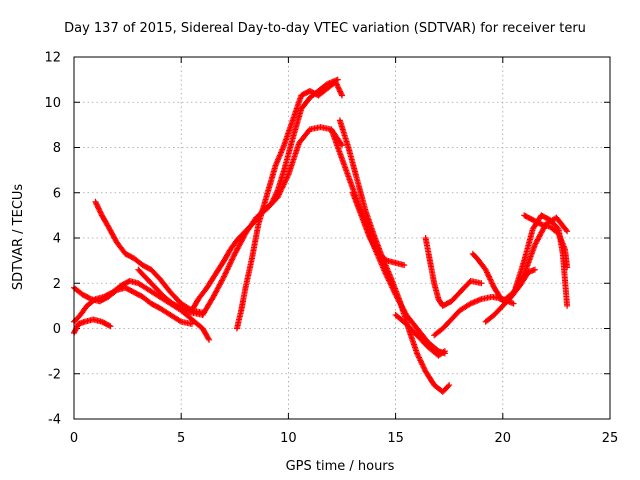 This screenshot has height=480, width=640. Describe the element at coordinates (52, 58) in the screenshot. I see `y-tick-label: 12` at that location.